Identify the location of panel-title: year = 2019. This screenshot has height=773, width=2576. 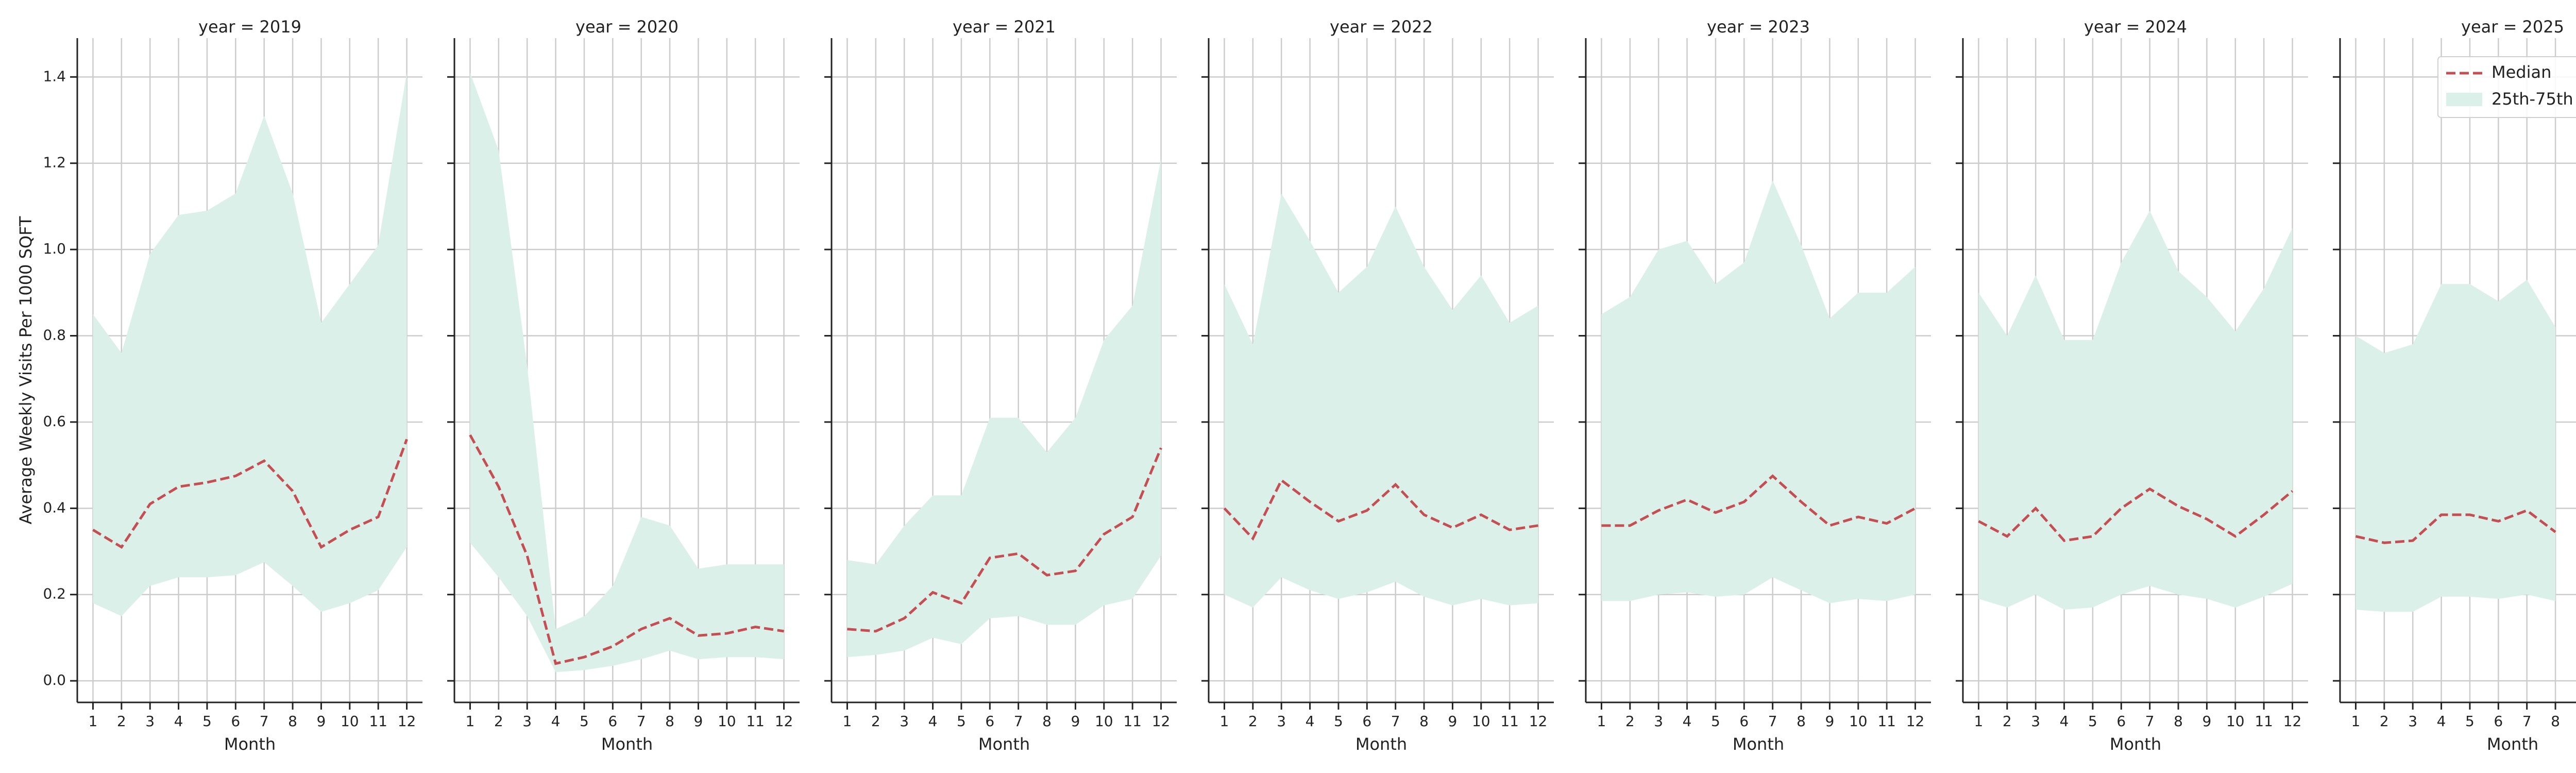
(249, 27).